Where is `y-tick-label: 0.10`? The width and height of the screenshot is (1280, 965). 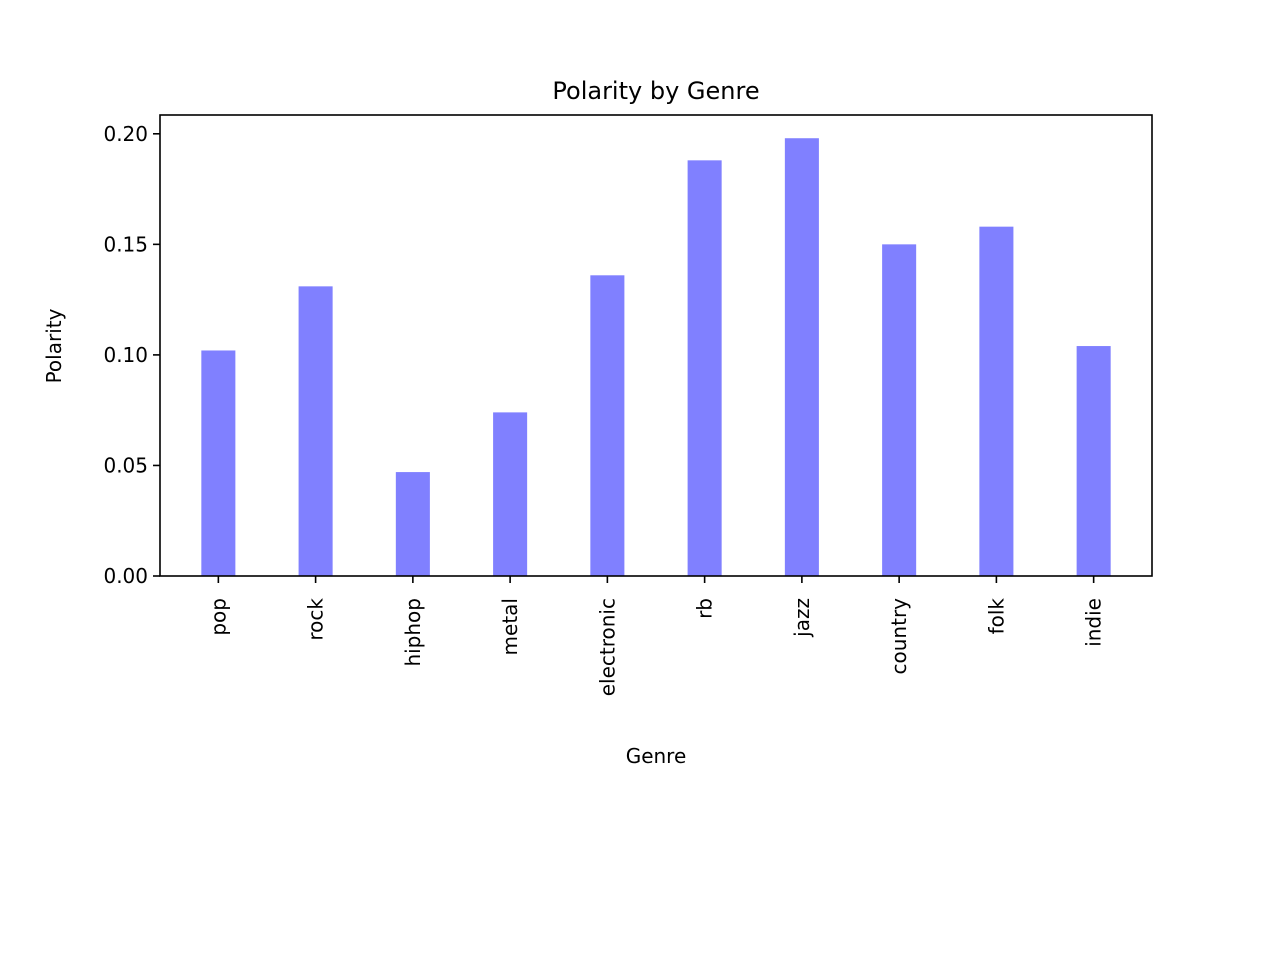 y-tick-label: 0.10 is located at coordinates (125, 355).